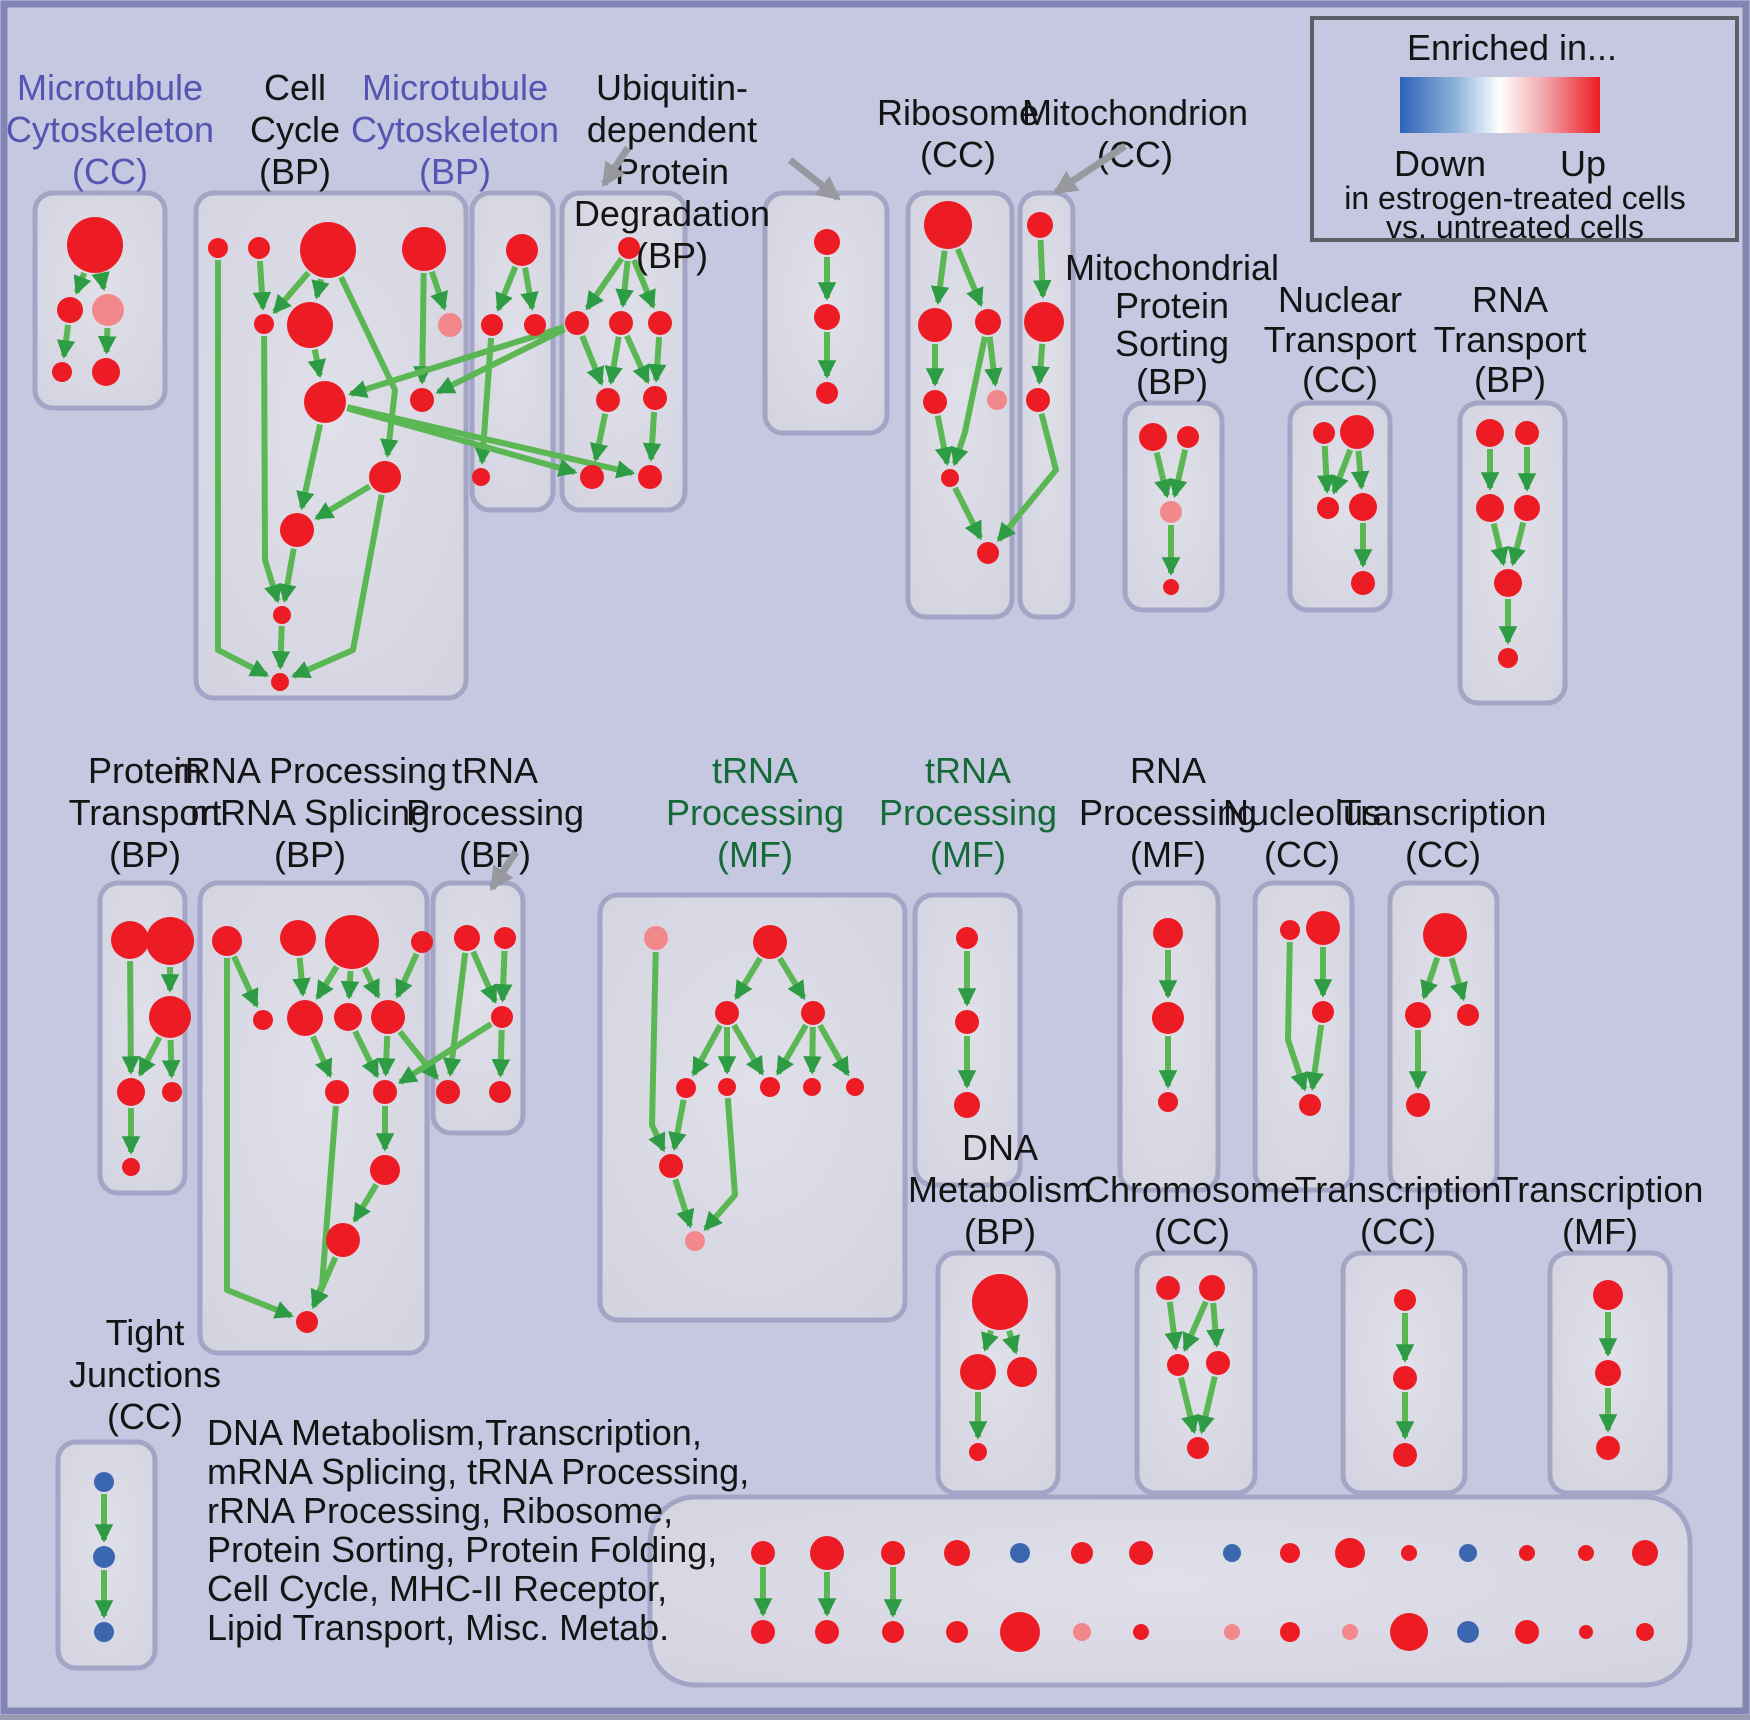  I want to click on cluster-label-trna-mf-big: tRNA, so click(755, 770).